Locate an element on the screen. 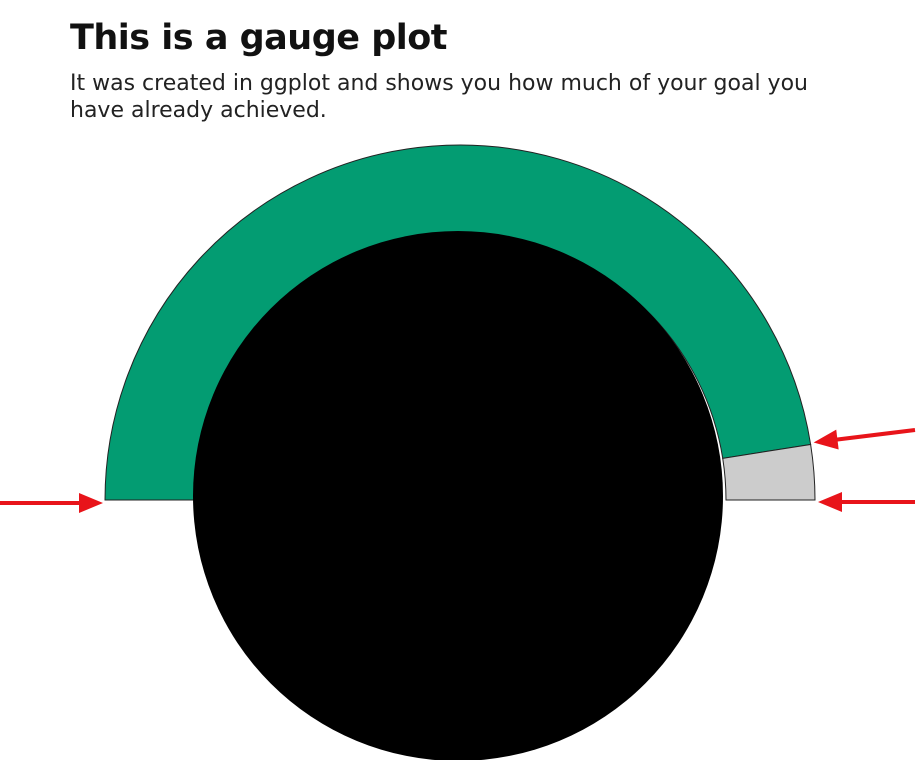 The width and height of the screenshot is (920, 760). arrow-right-value-head is located at coordinates (826, 439).